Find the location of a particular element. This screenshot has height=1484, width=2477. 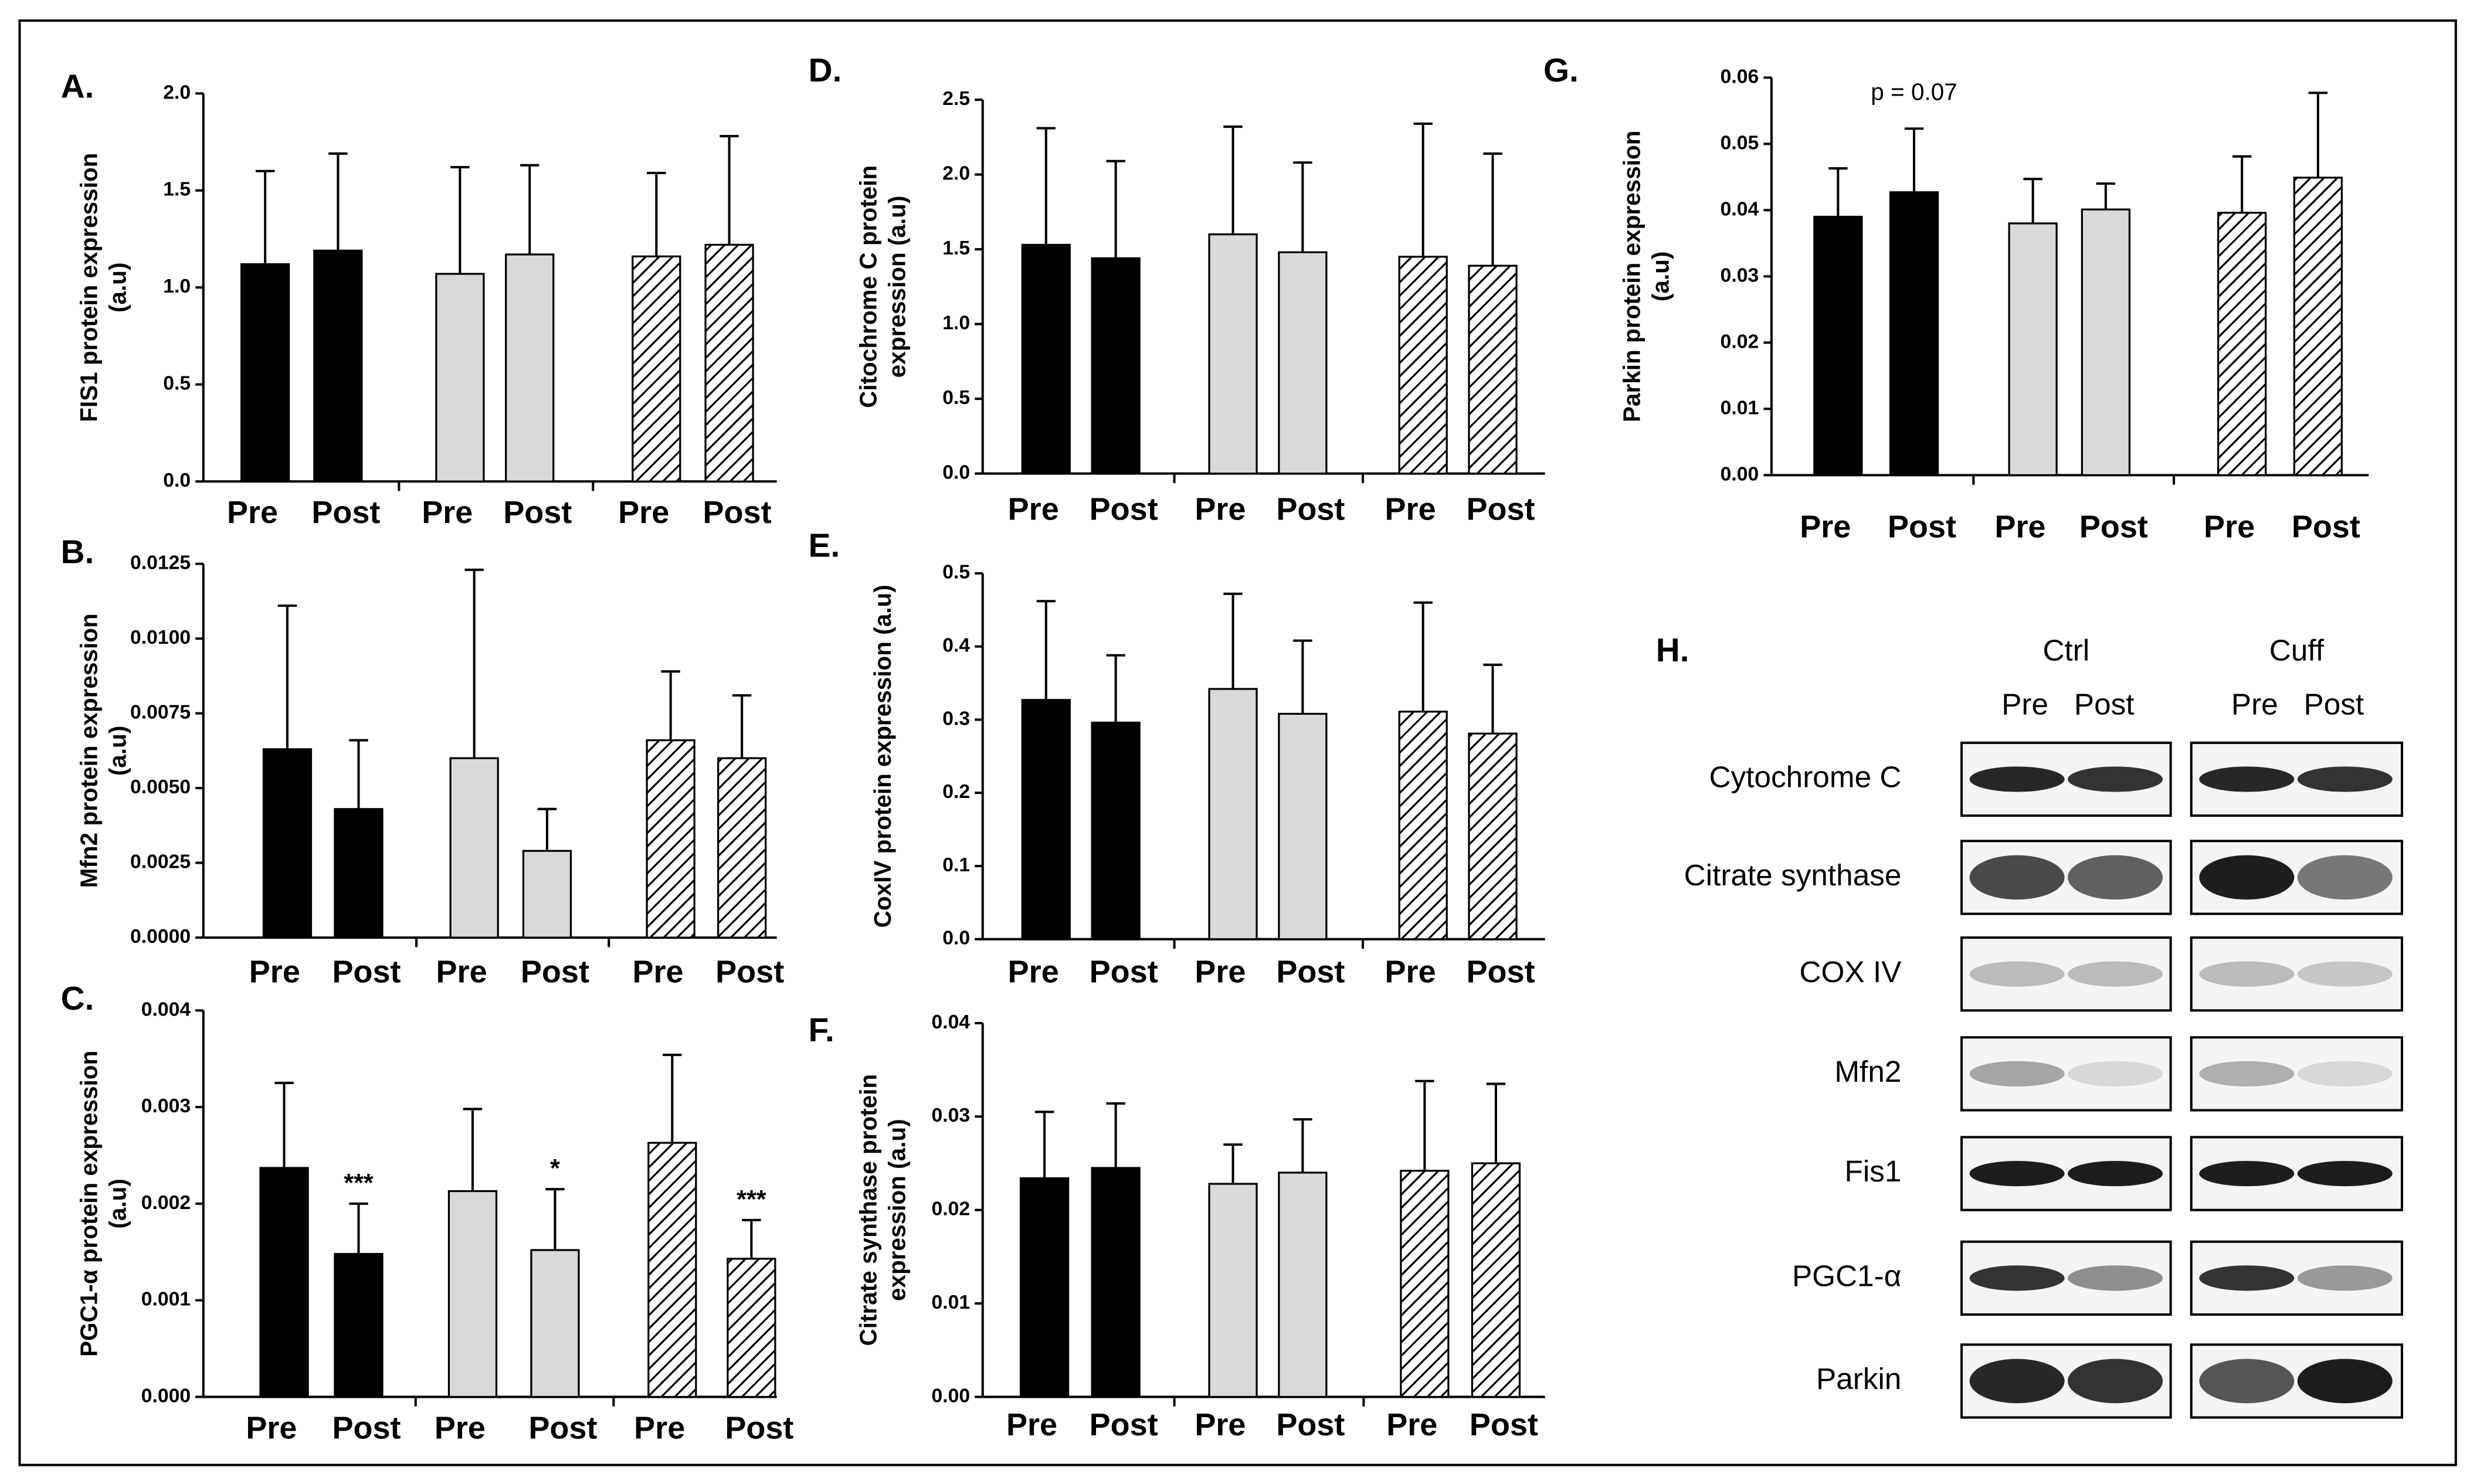

y-tick-label: 0.01 is located at coordinates (951, 1302).